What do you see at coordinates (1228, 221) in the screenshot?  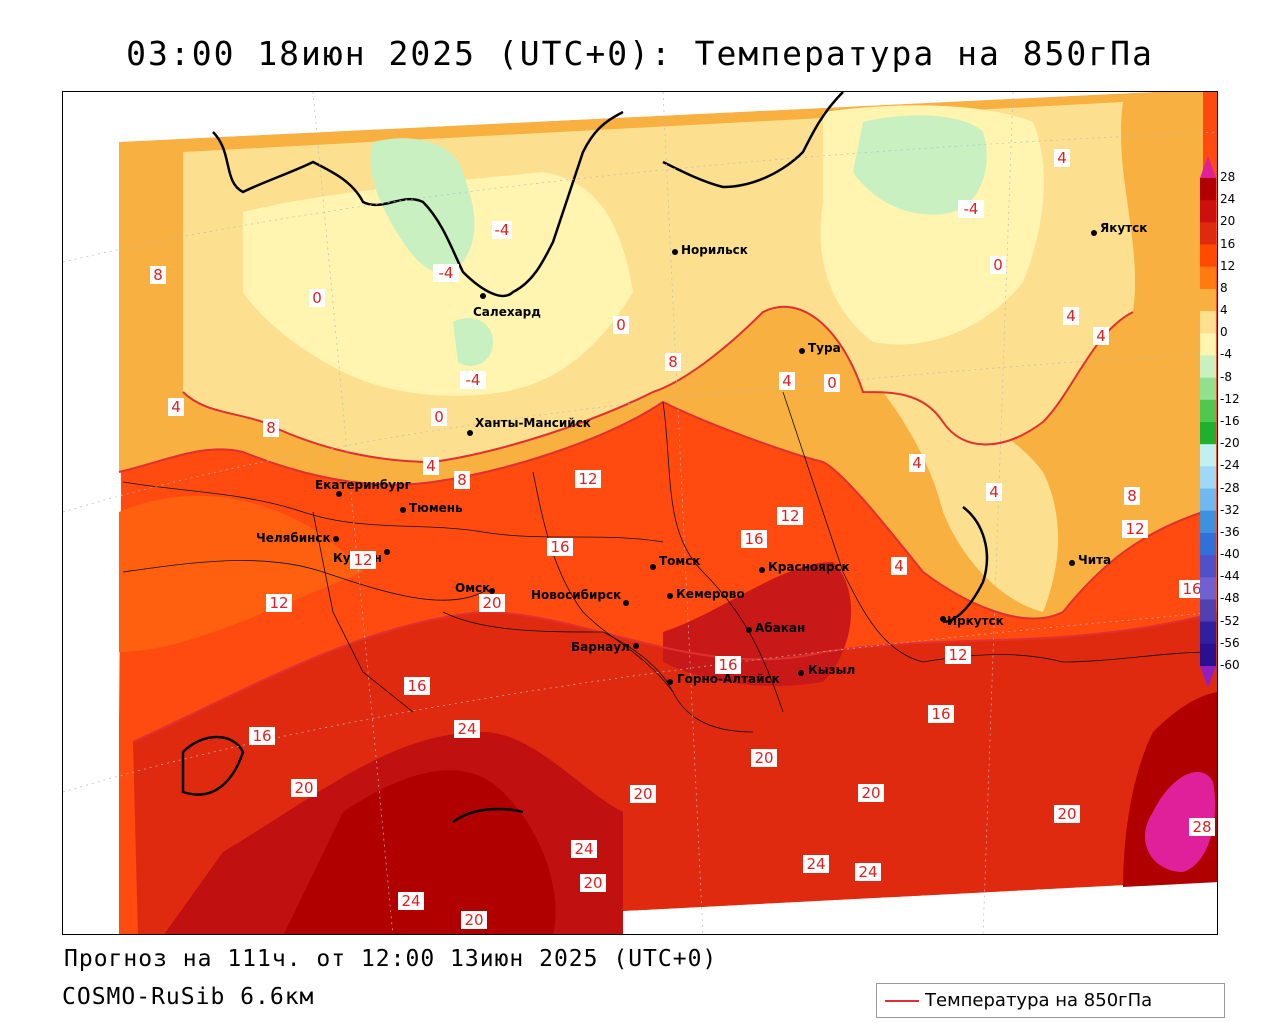 I see `colorbar-tick-label: 20` at bounding box center [1228, 221].